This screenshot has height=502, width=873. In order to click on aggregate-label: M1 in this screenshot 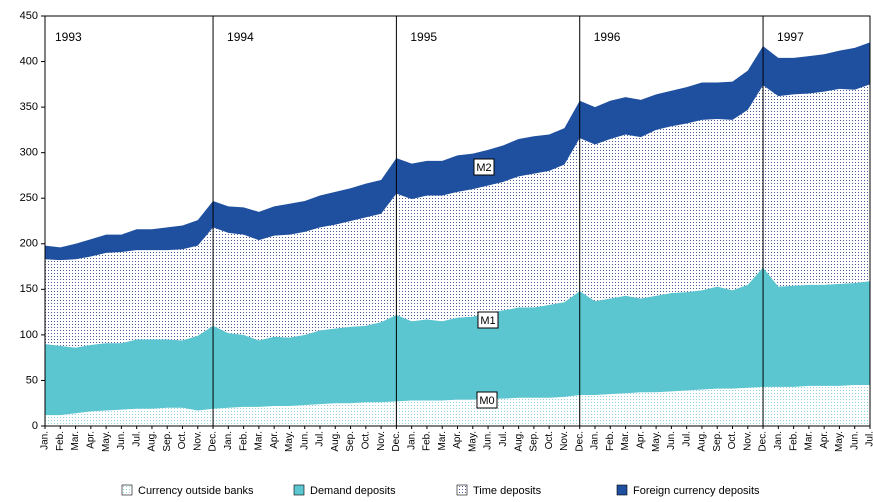, I will do `click(487, 321)`.